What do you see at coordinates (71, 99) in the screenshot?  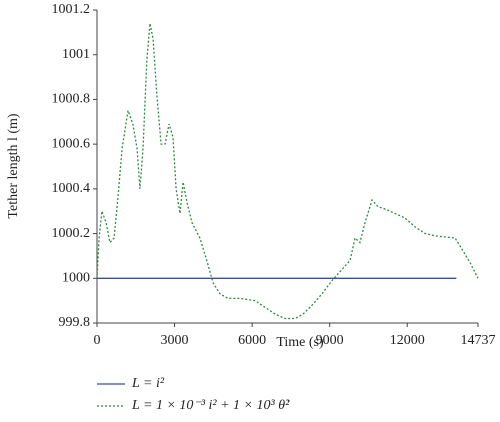 I see `y-tick-label: 1000.8` at bounding box center [71, 99].